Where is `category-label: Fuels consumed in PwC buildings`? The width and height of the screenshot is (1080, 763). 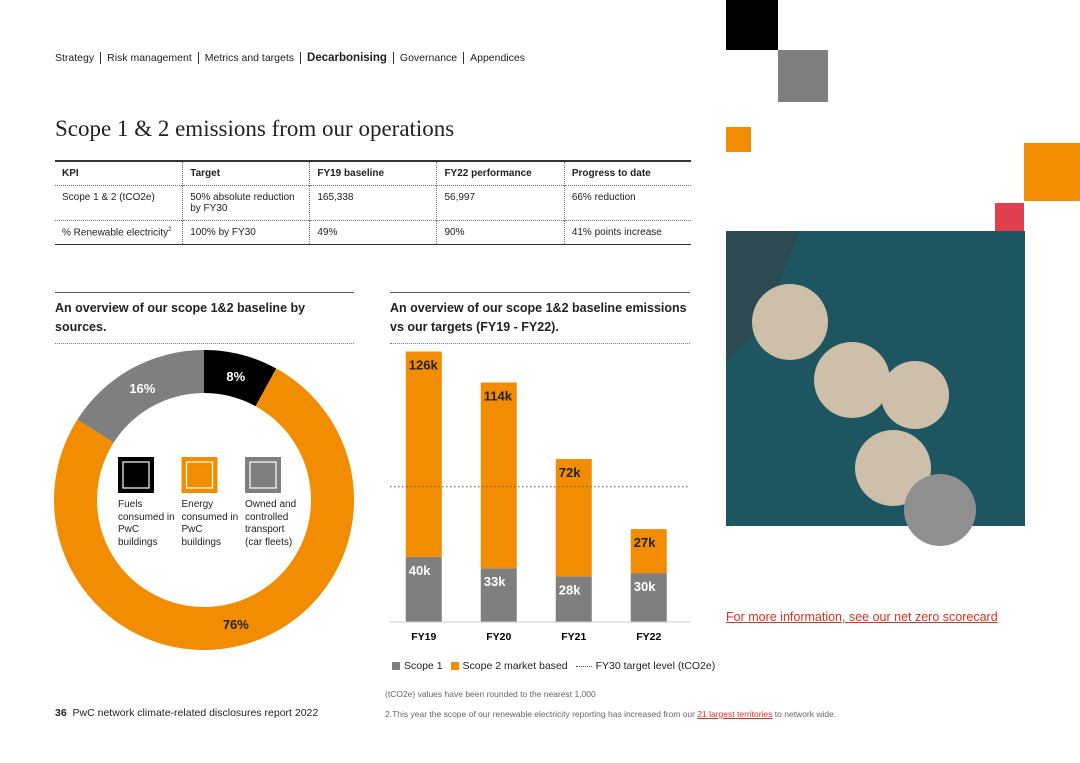
category-label: Fuels consumed in PwC buildings is located at coordinates (146, 523).